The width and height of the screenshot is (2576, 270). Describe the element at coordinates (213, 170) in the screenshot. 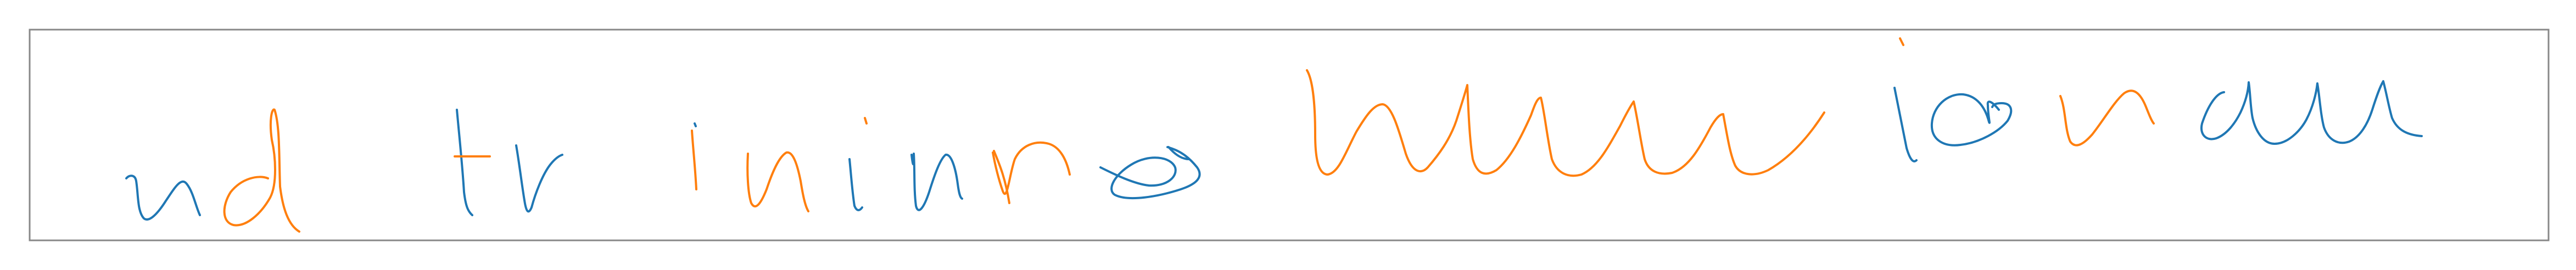

I see `handwriting-word-nd` at that location.